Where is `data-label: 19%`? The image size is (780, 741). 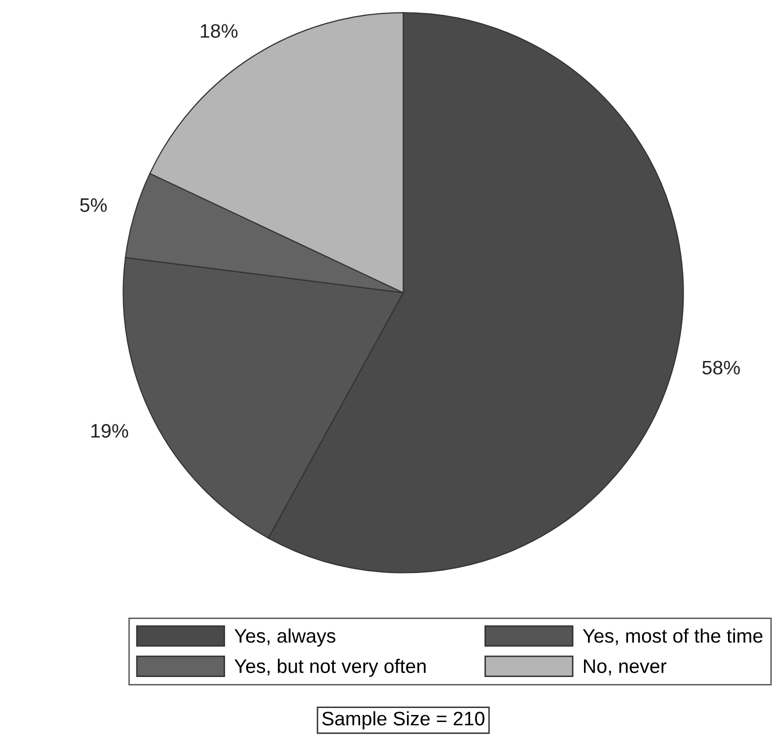 data-label: 19% is located at coordinates (109, 431).